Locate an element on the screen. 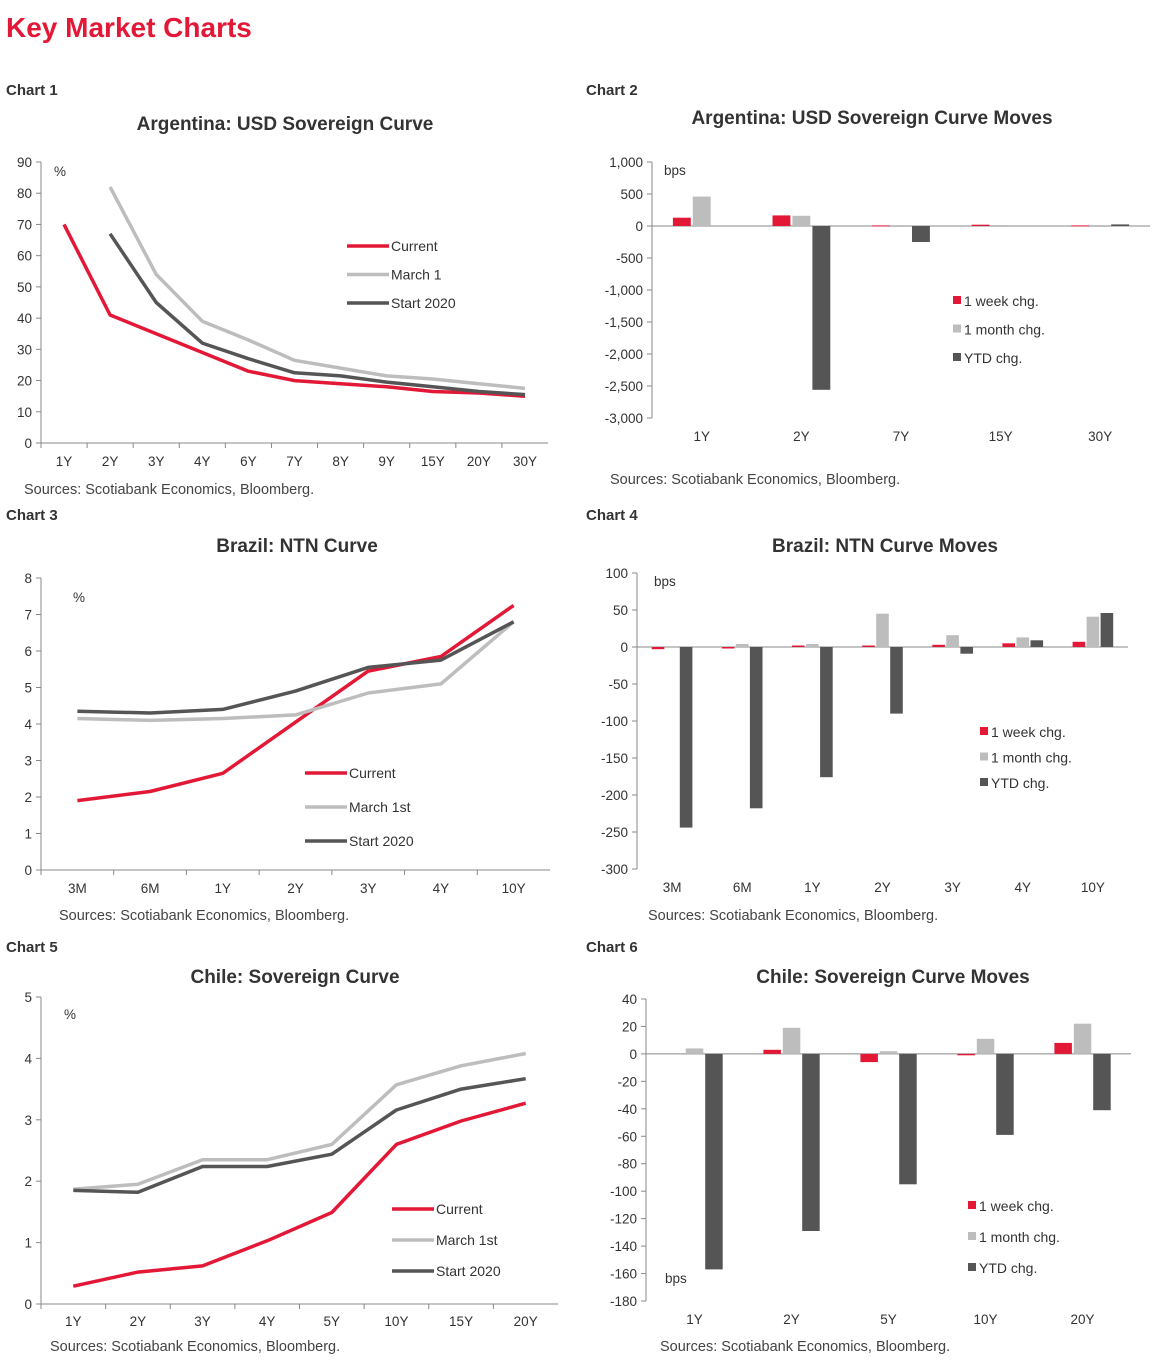 The height and width of the screenshot is (1362, 1155). chart6-x-tick-label: 10Y is located at coordinates (985, 1319).